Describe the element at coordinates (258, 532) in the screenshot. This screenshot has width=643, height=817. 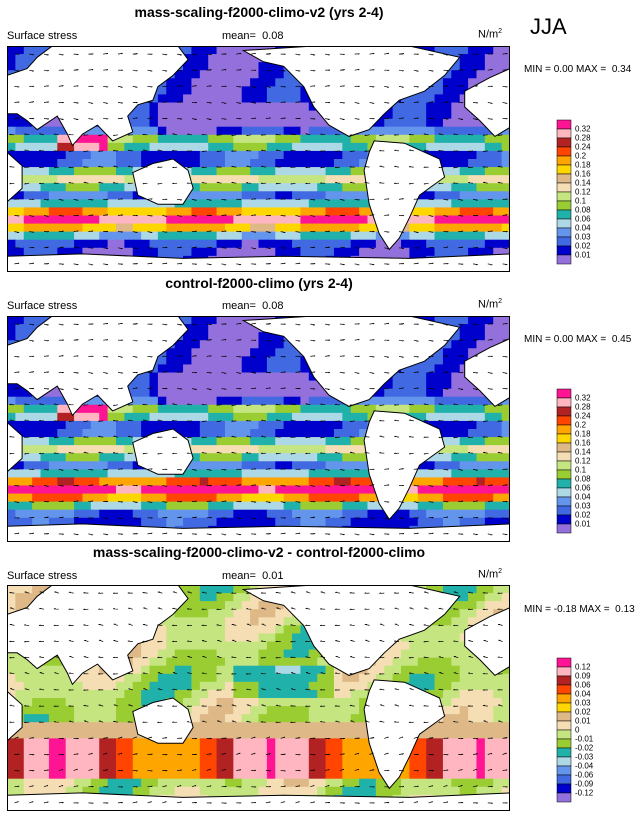
I see `continent-antarctica` at that location.